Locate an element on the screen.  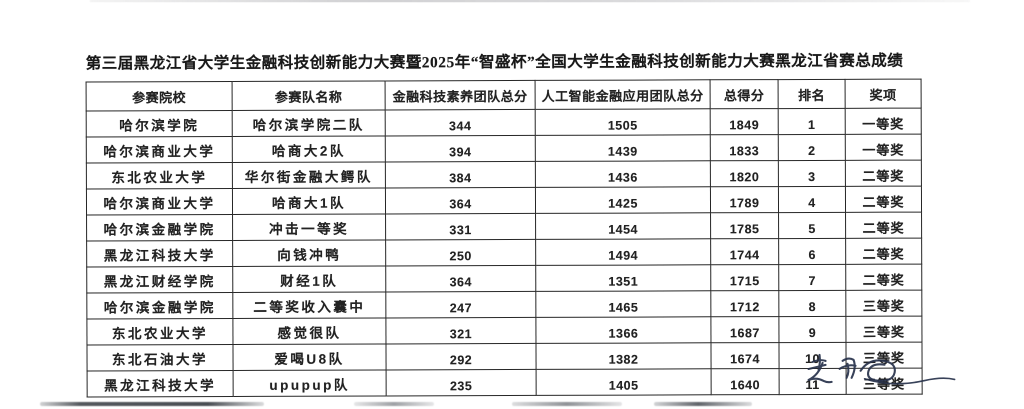
cell-total-score: 1687 is located at coordinates (744, 329).